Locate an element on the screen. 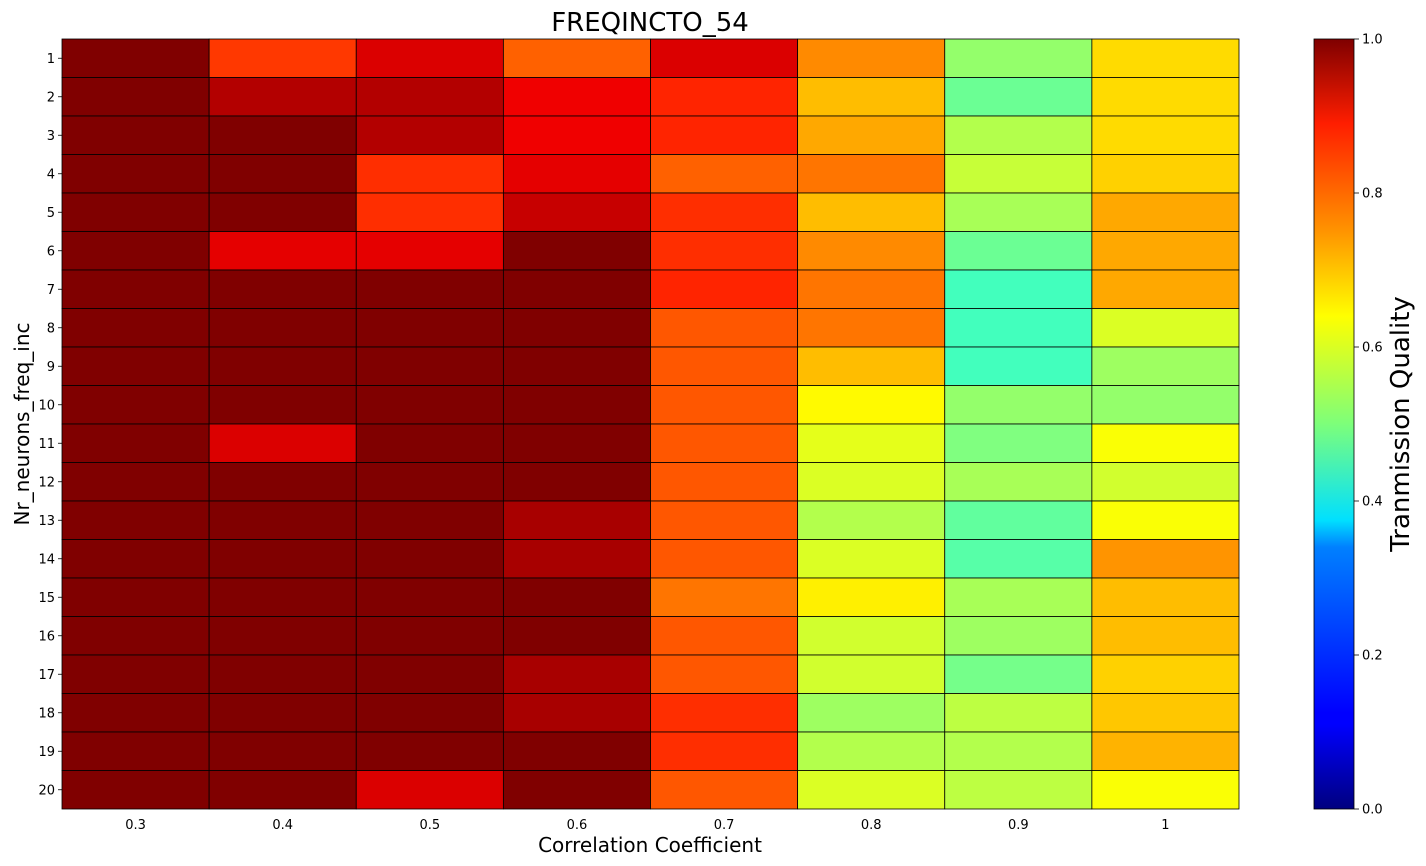 This screenshot has height=866, width=1426. y-tick-label: 2 is located at coordinates (51, 97).